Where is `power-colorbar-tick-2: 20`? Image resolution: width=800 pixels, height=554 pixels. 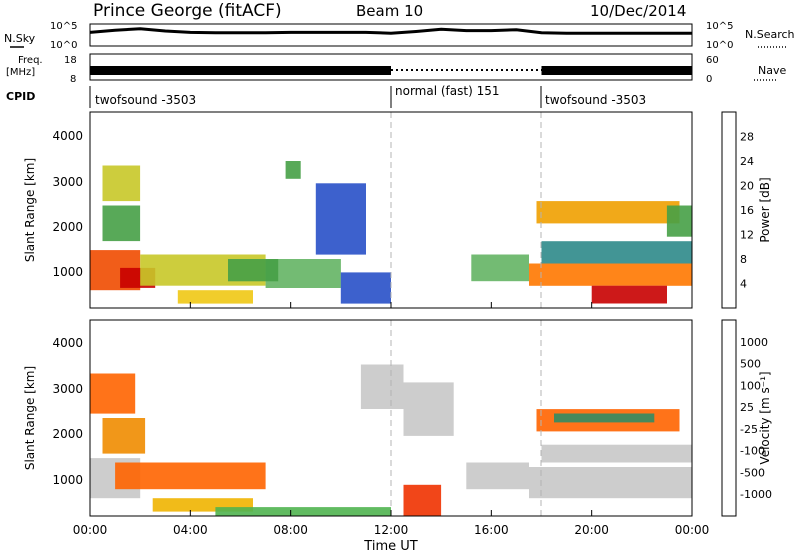
power-colorbar-tick-2: 20 is located at coordinates (747, 186).